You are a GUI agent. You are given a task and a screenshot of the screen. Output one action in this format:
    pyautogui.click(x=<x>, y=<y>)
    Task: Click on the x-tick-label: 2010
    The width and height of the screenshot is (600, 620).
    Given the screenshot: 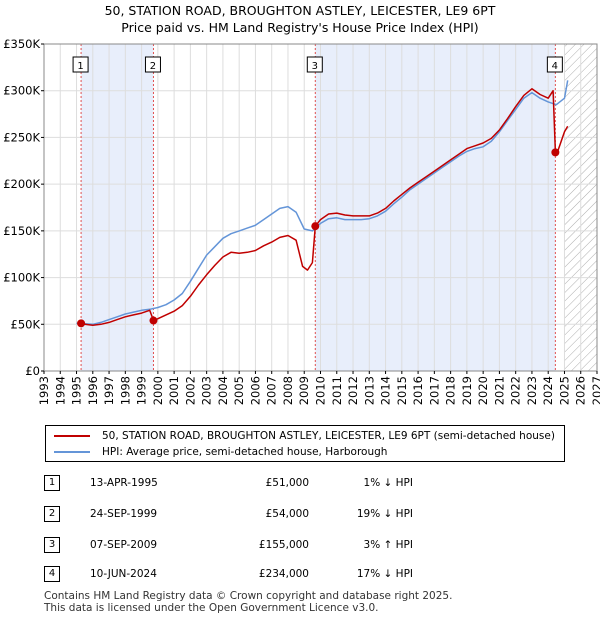 What is the action you would take?
    pyautogui.click(x=321, y=390)
    